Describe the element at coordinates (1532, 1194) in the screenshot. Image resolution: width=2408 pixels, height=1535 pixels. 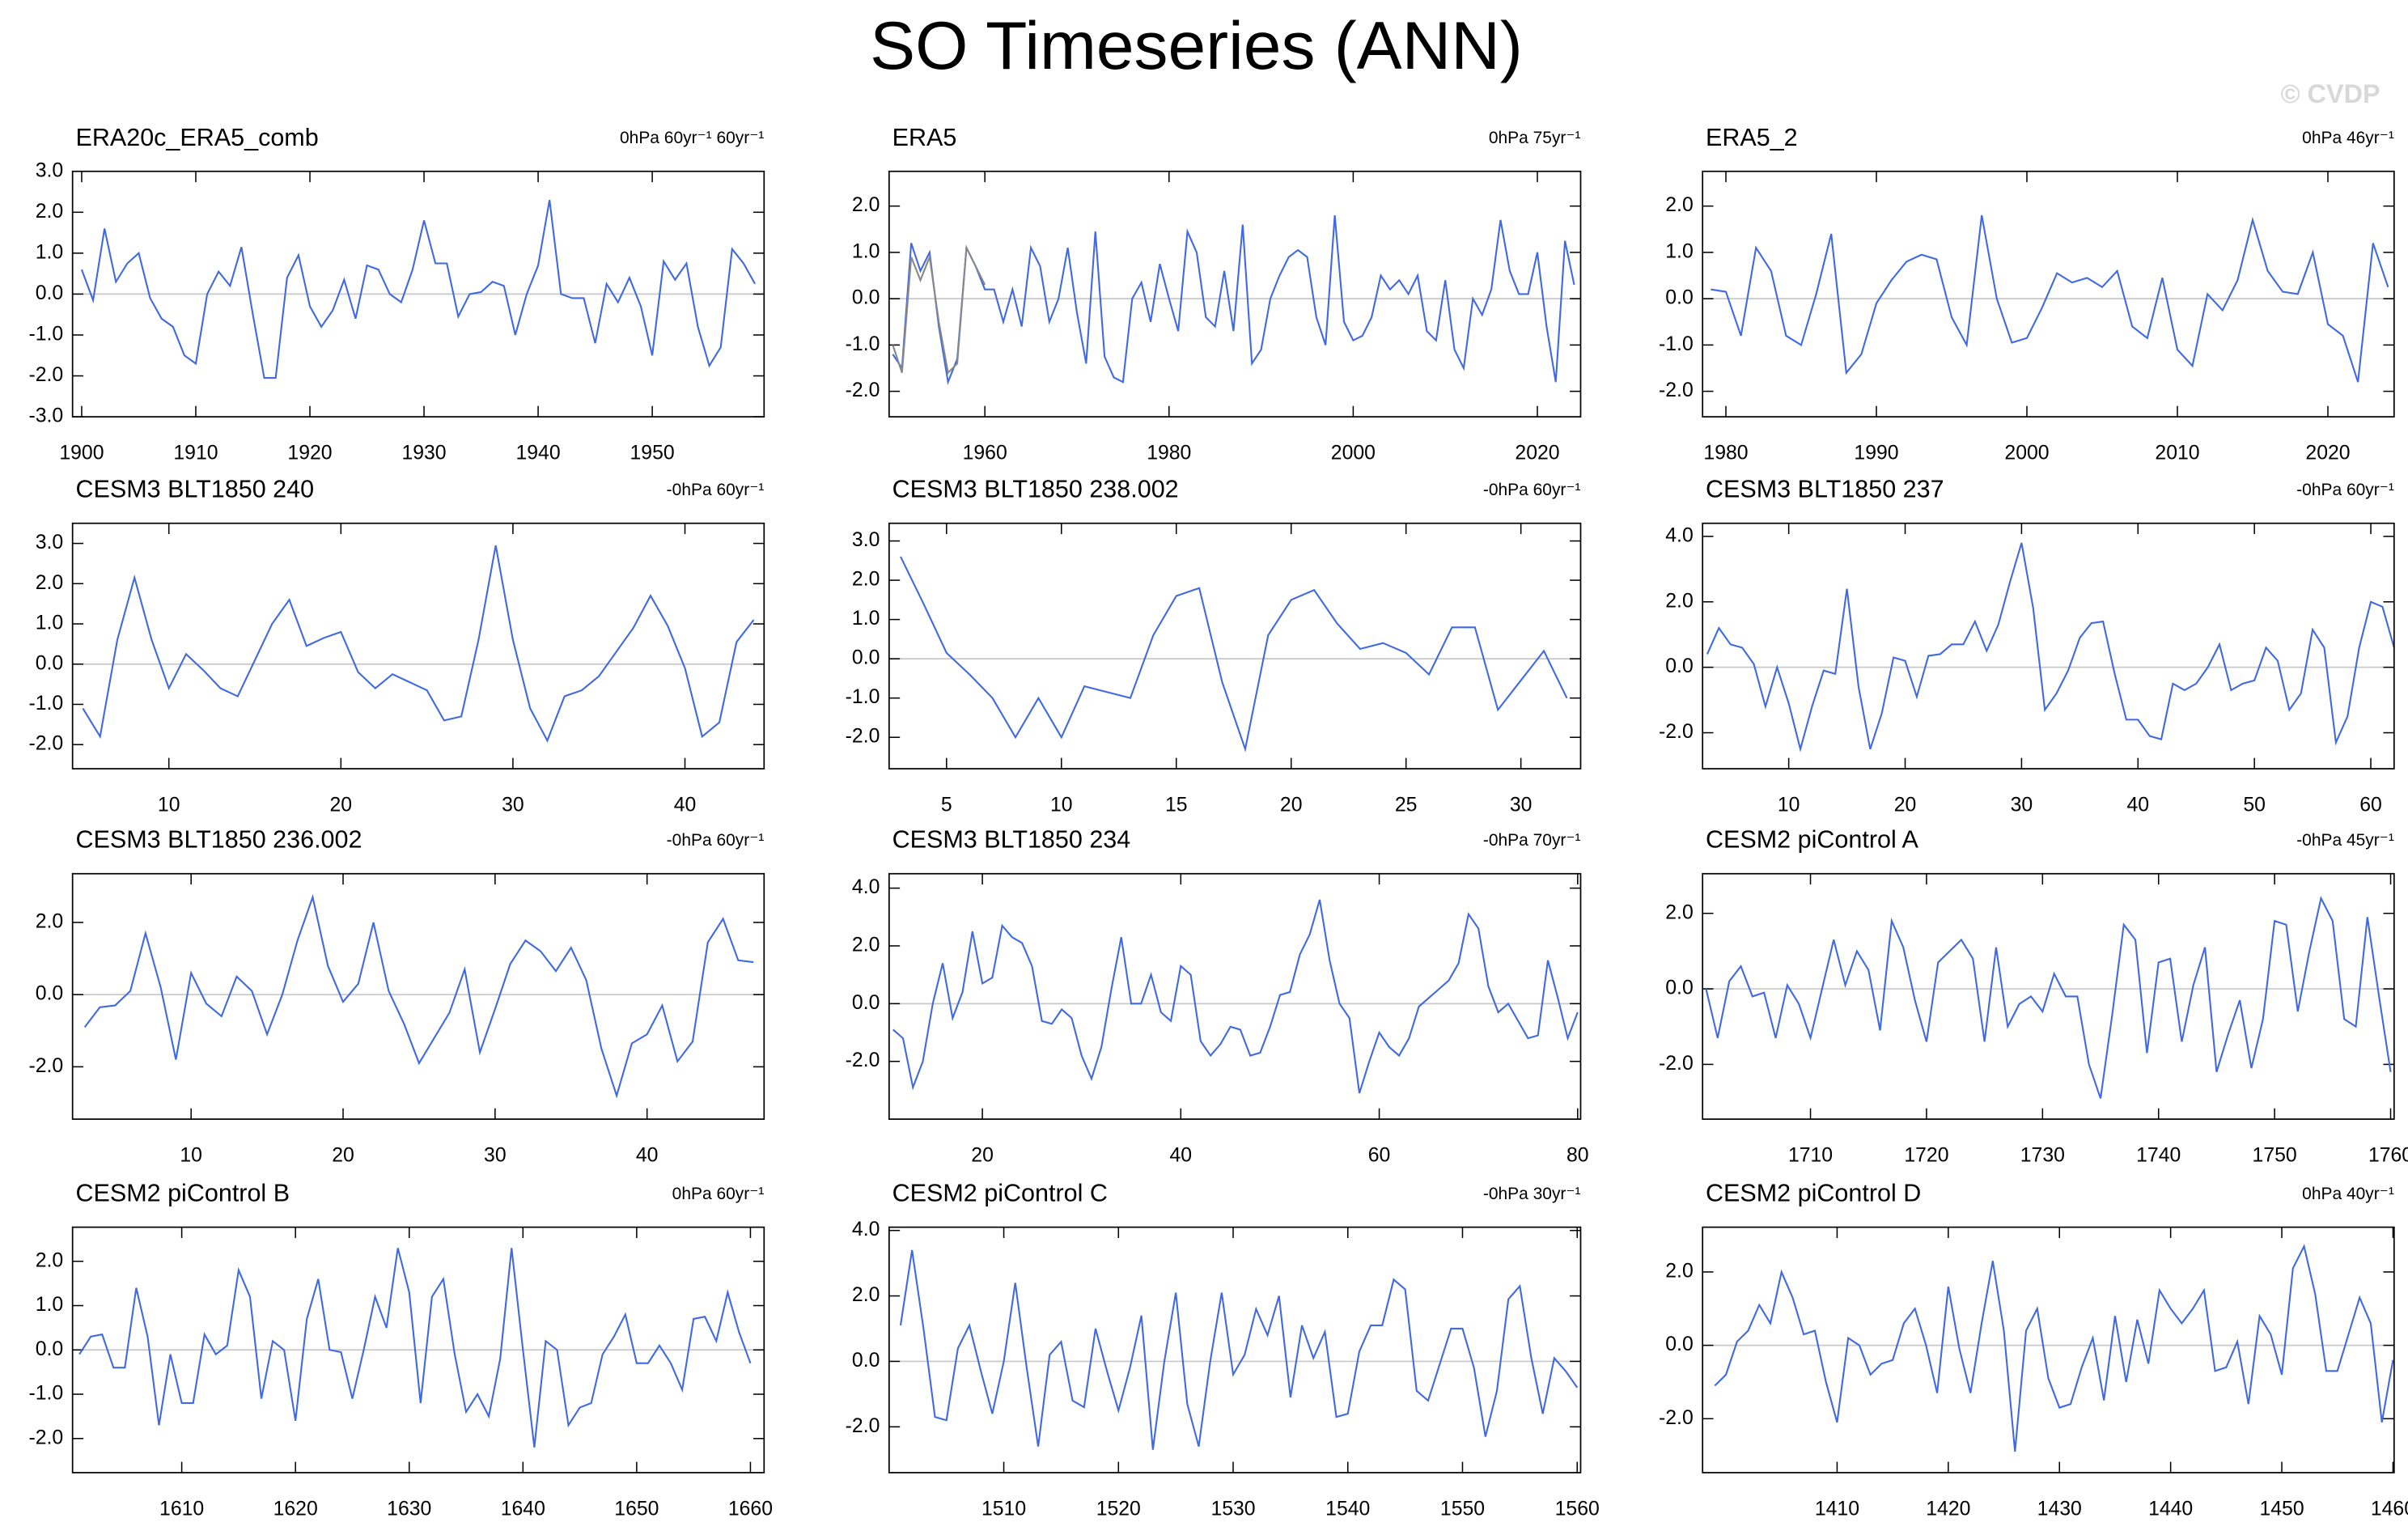
I see `panel-annotation: -0hPa 30yr⁻¹` at that location.